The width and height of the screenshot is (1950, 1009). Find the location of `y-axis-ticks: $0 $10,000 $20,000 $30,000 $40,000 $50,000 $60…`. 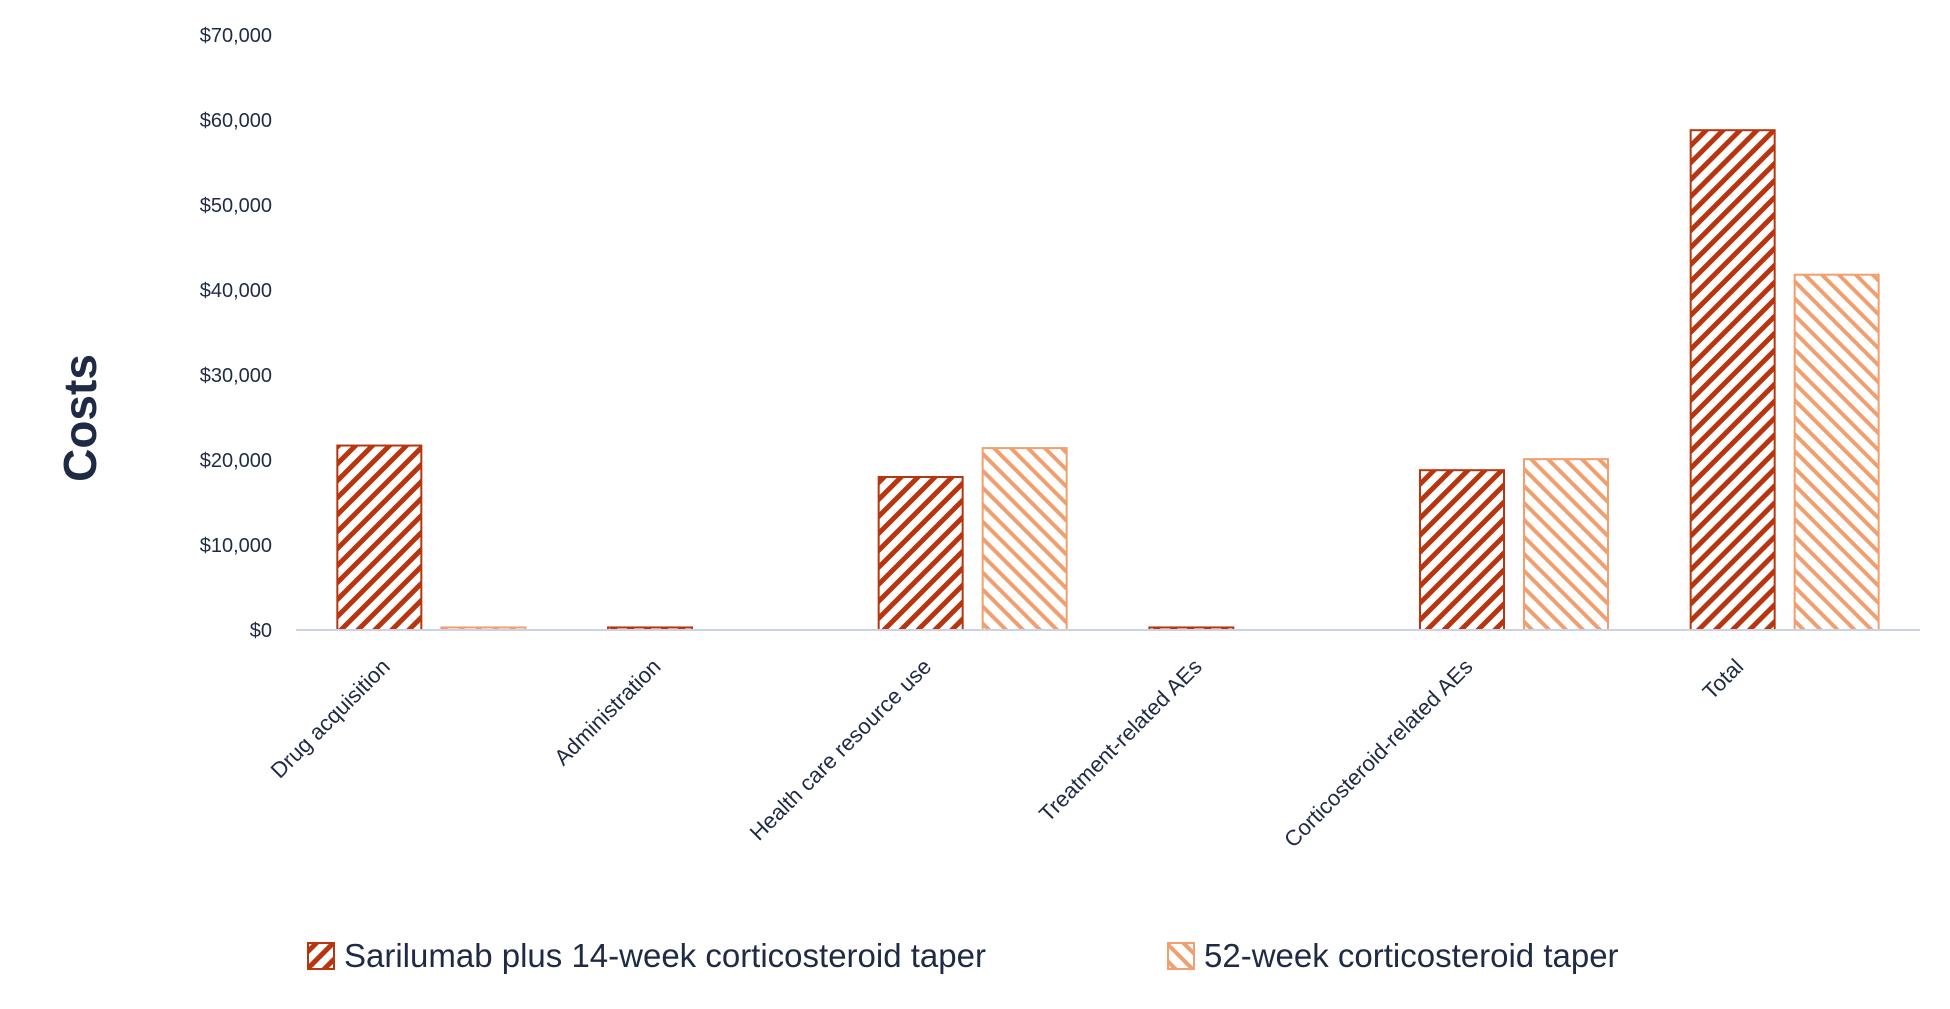

y-axis-ticks: $0 $10,000 $20,000 $30,000 $40,000 $50,000 $60… is located at coordinates (236, 333).